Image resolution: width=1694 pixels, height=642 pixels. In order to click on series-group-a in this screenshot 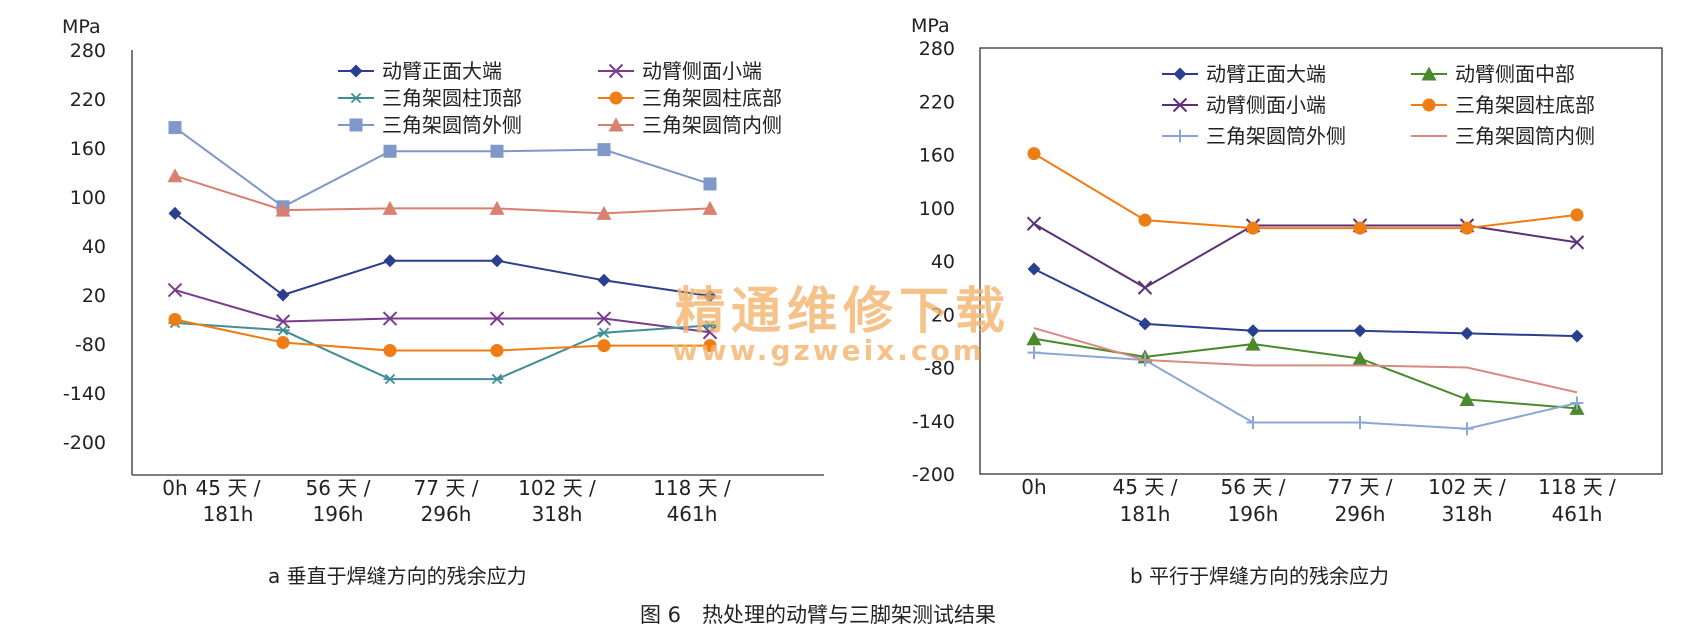, I will do `click(442, 253)`.